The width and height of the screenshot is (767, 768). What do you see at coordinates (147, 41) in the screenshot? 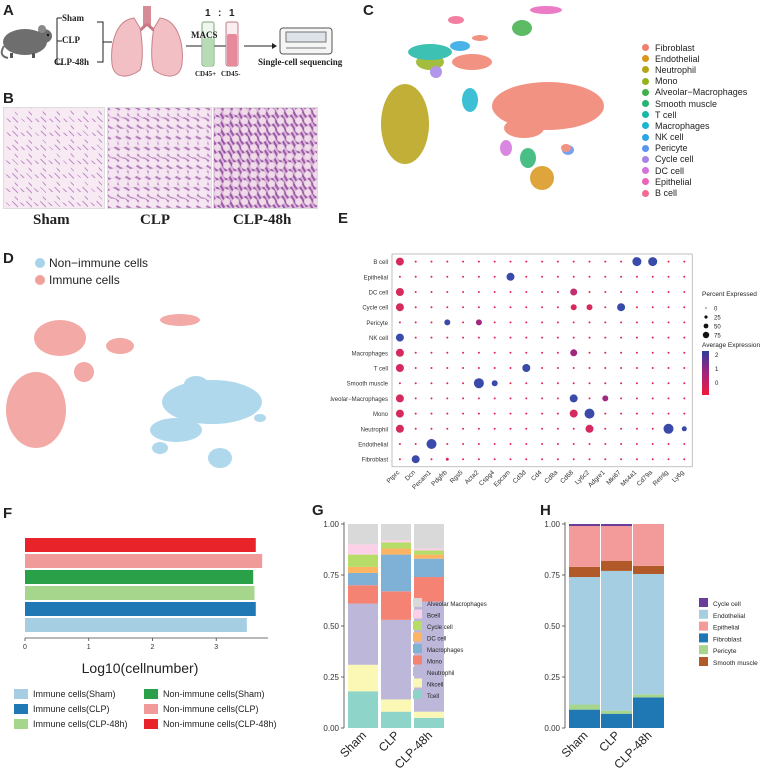
I see `lung-illustration` at bounding box center [147, 41].